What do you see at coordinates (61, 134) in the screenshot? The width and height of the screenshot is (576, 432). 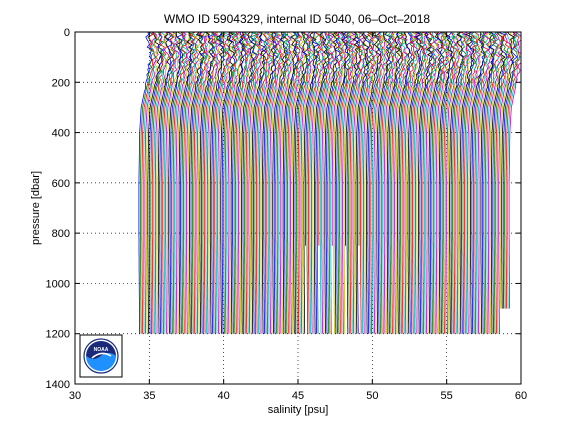 I see `y-tick-label: 400` at bounding box center [61, 134].